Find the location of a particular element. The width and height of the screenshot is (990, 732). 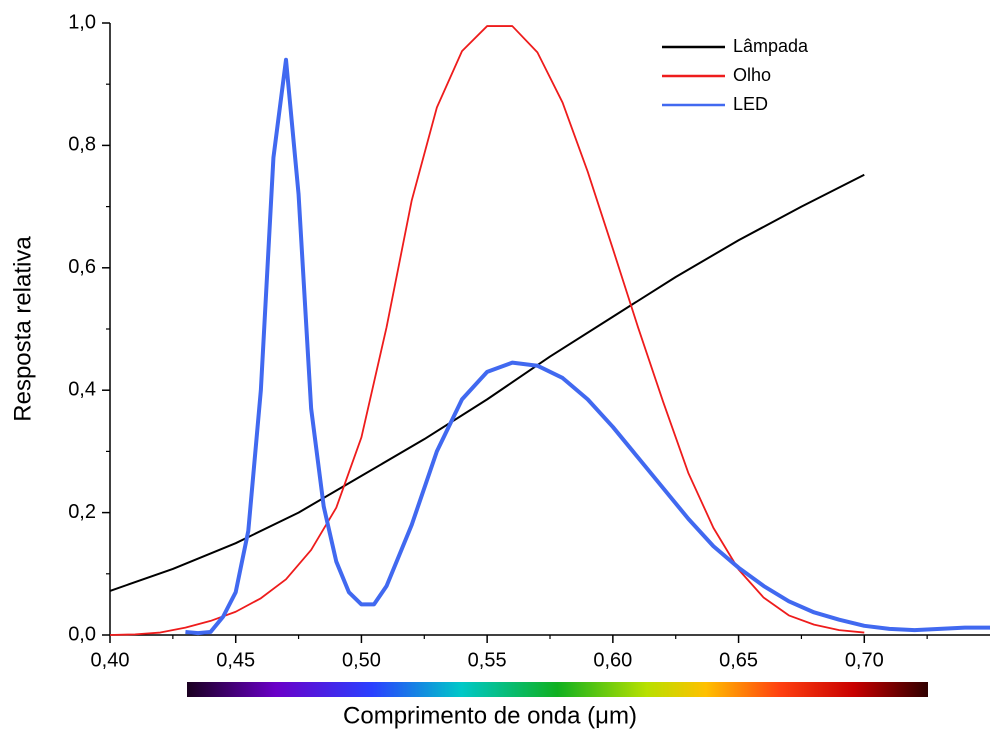

x-tick-label: 0,65 is located at coordinates (738, 660).